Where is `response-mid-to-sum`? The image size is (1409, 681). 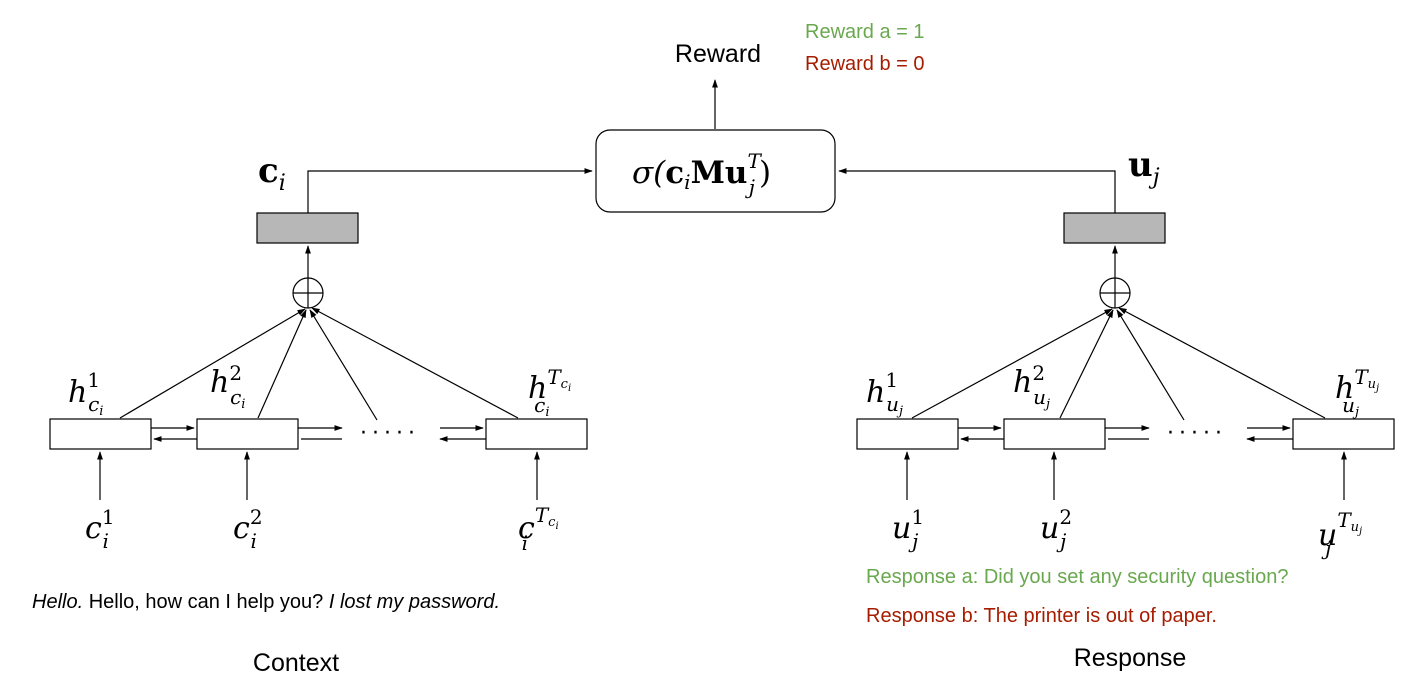
response-mid-to-sum is located at coordinates (1150, 365).